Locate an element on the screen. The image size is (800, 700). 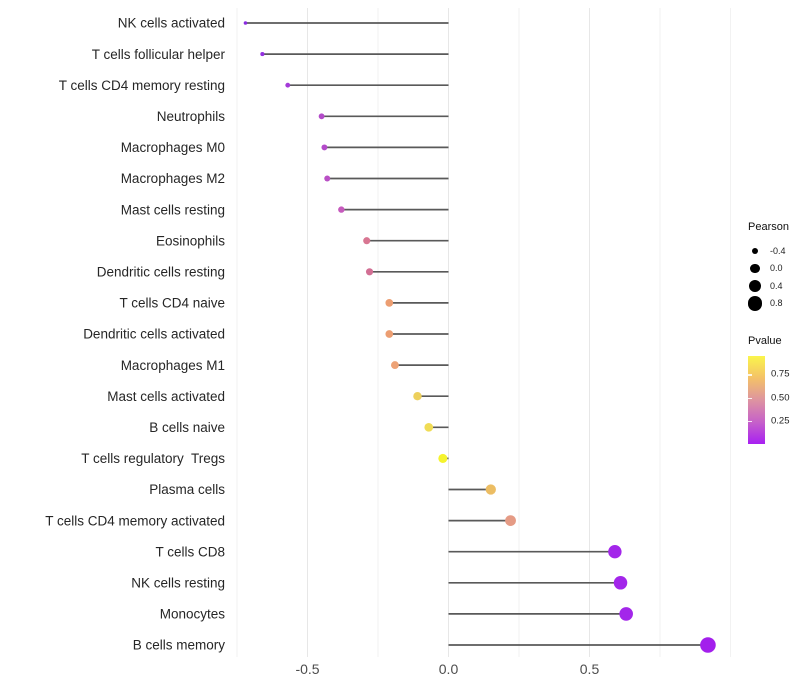
size-legend-label: 0.4 is located at coordinates (776, 285).